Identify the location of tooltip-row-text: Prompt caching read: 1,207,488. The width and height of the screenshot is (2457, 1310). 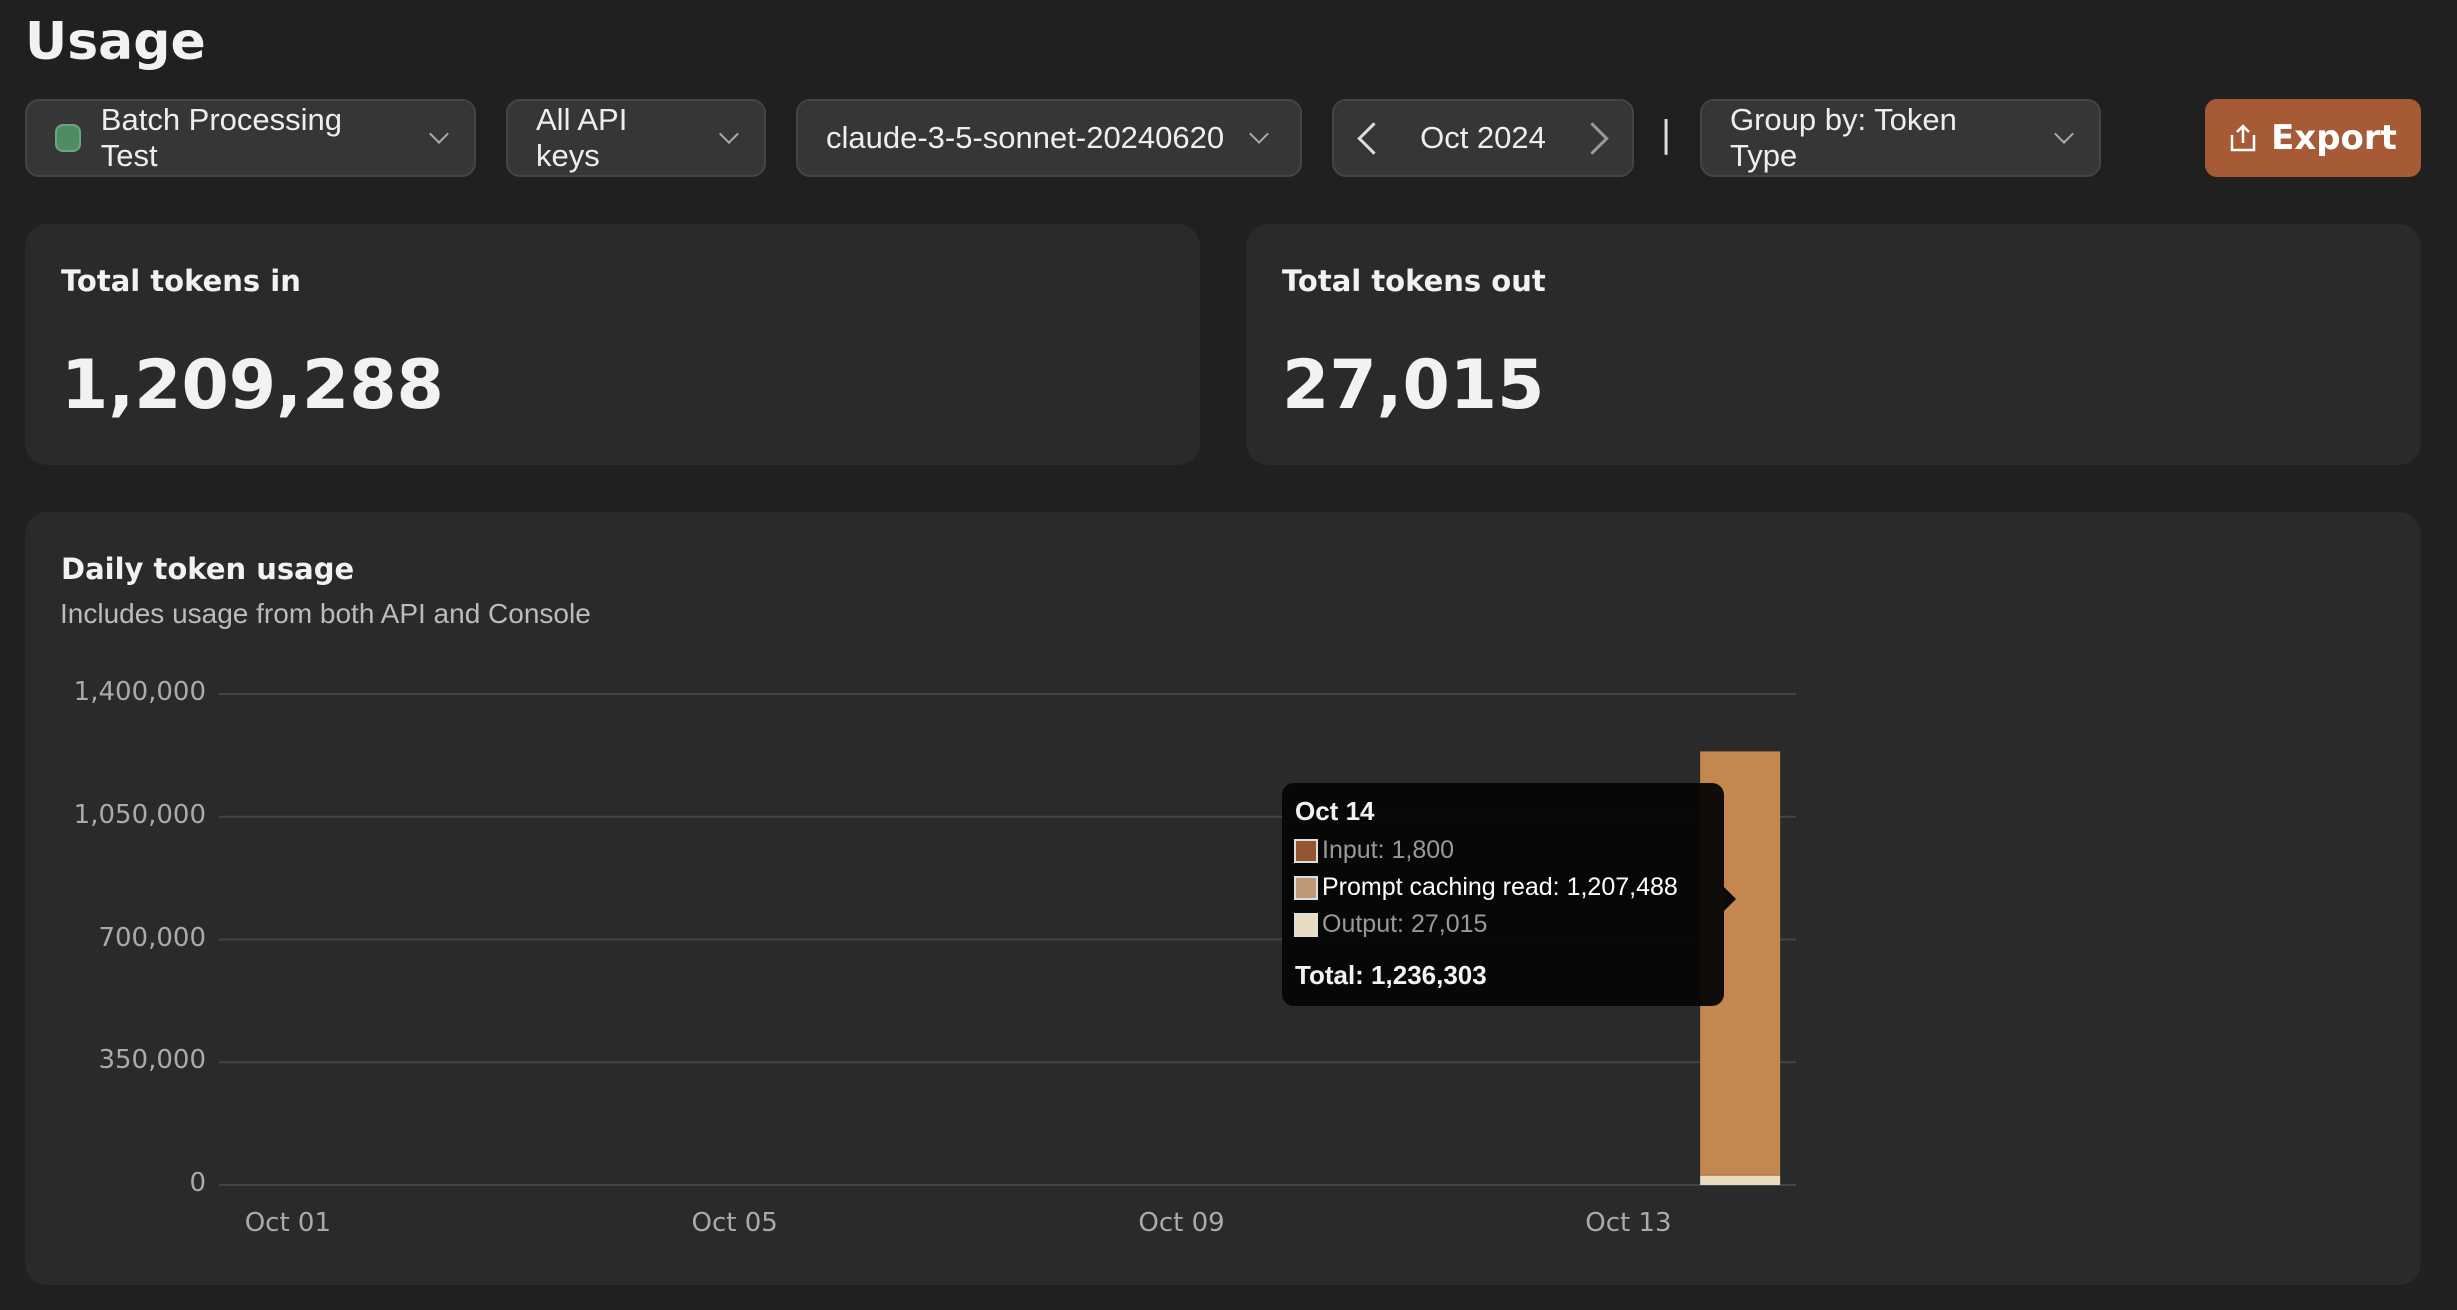
(1500, 887).